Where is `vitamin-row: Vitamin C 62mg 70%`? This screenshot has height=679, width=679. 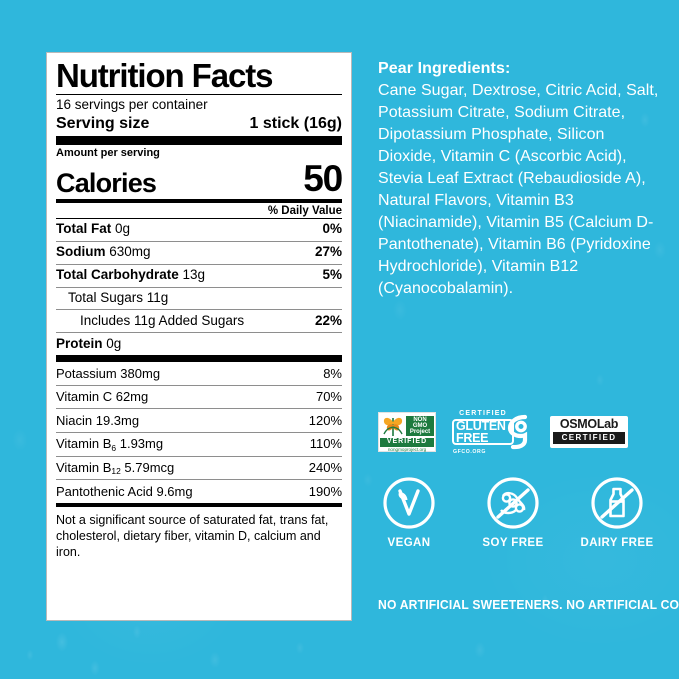 vitamin-row: Vitamin C 62mg 70% is located at coordinates (199, 397).